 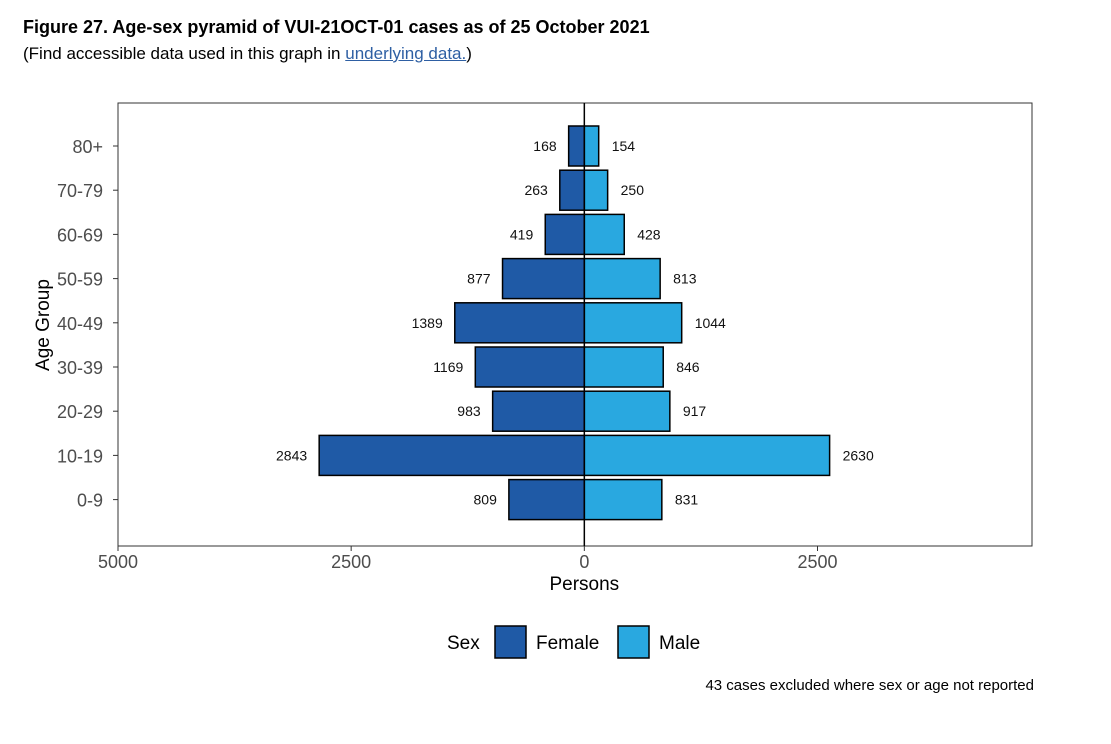 I want to click on y-tick-label-40-49: 40-49, so click(x=80, y=324).